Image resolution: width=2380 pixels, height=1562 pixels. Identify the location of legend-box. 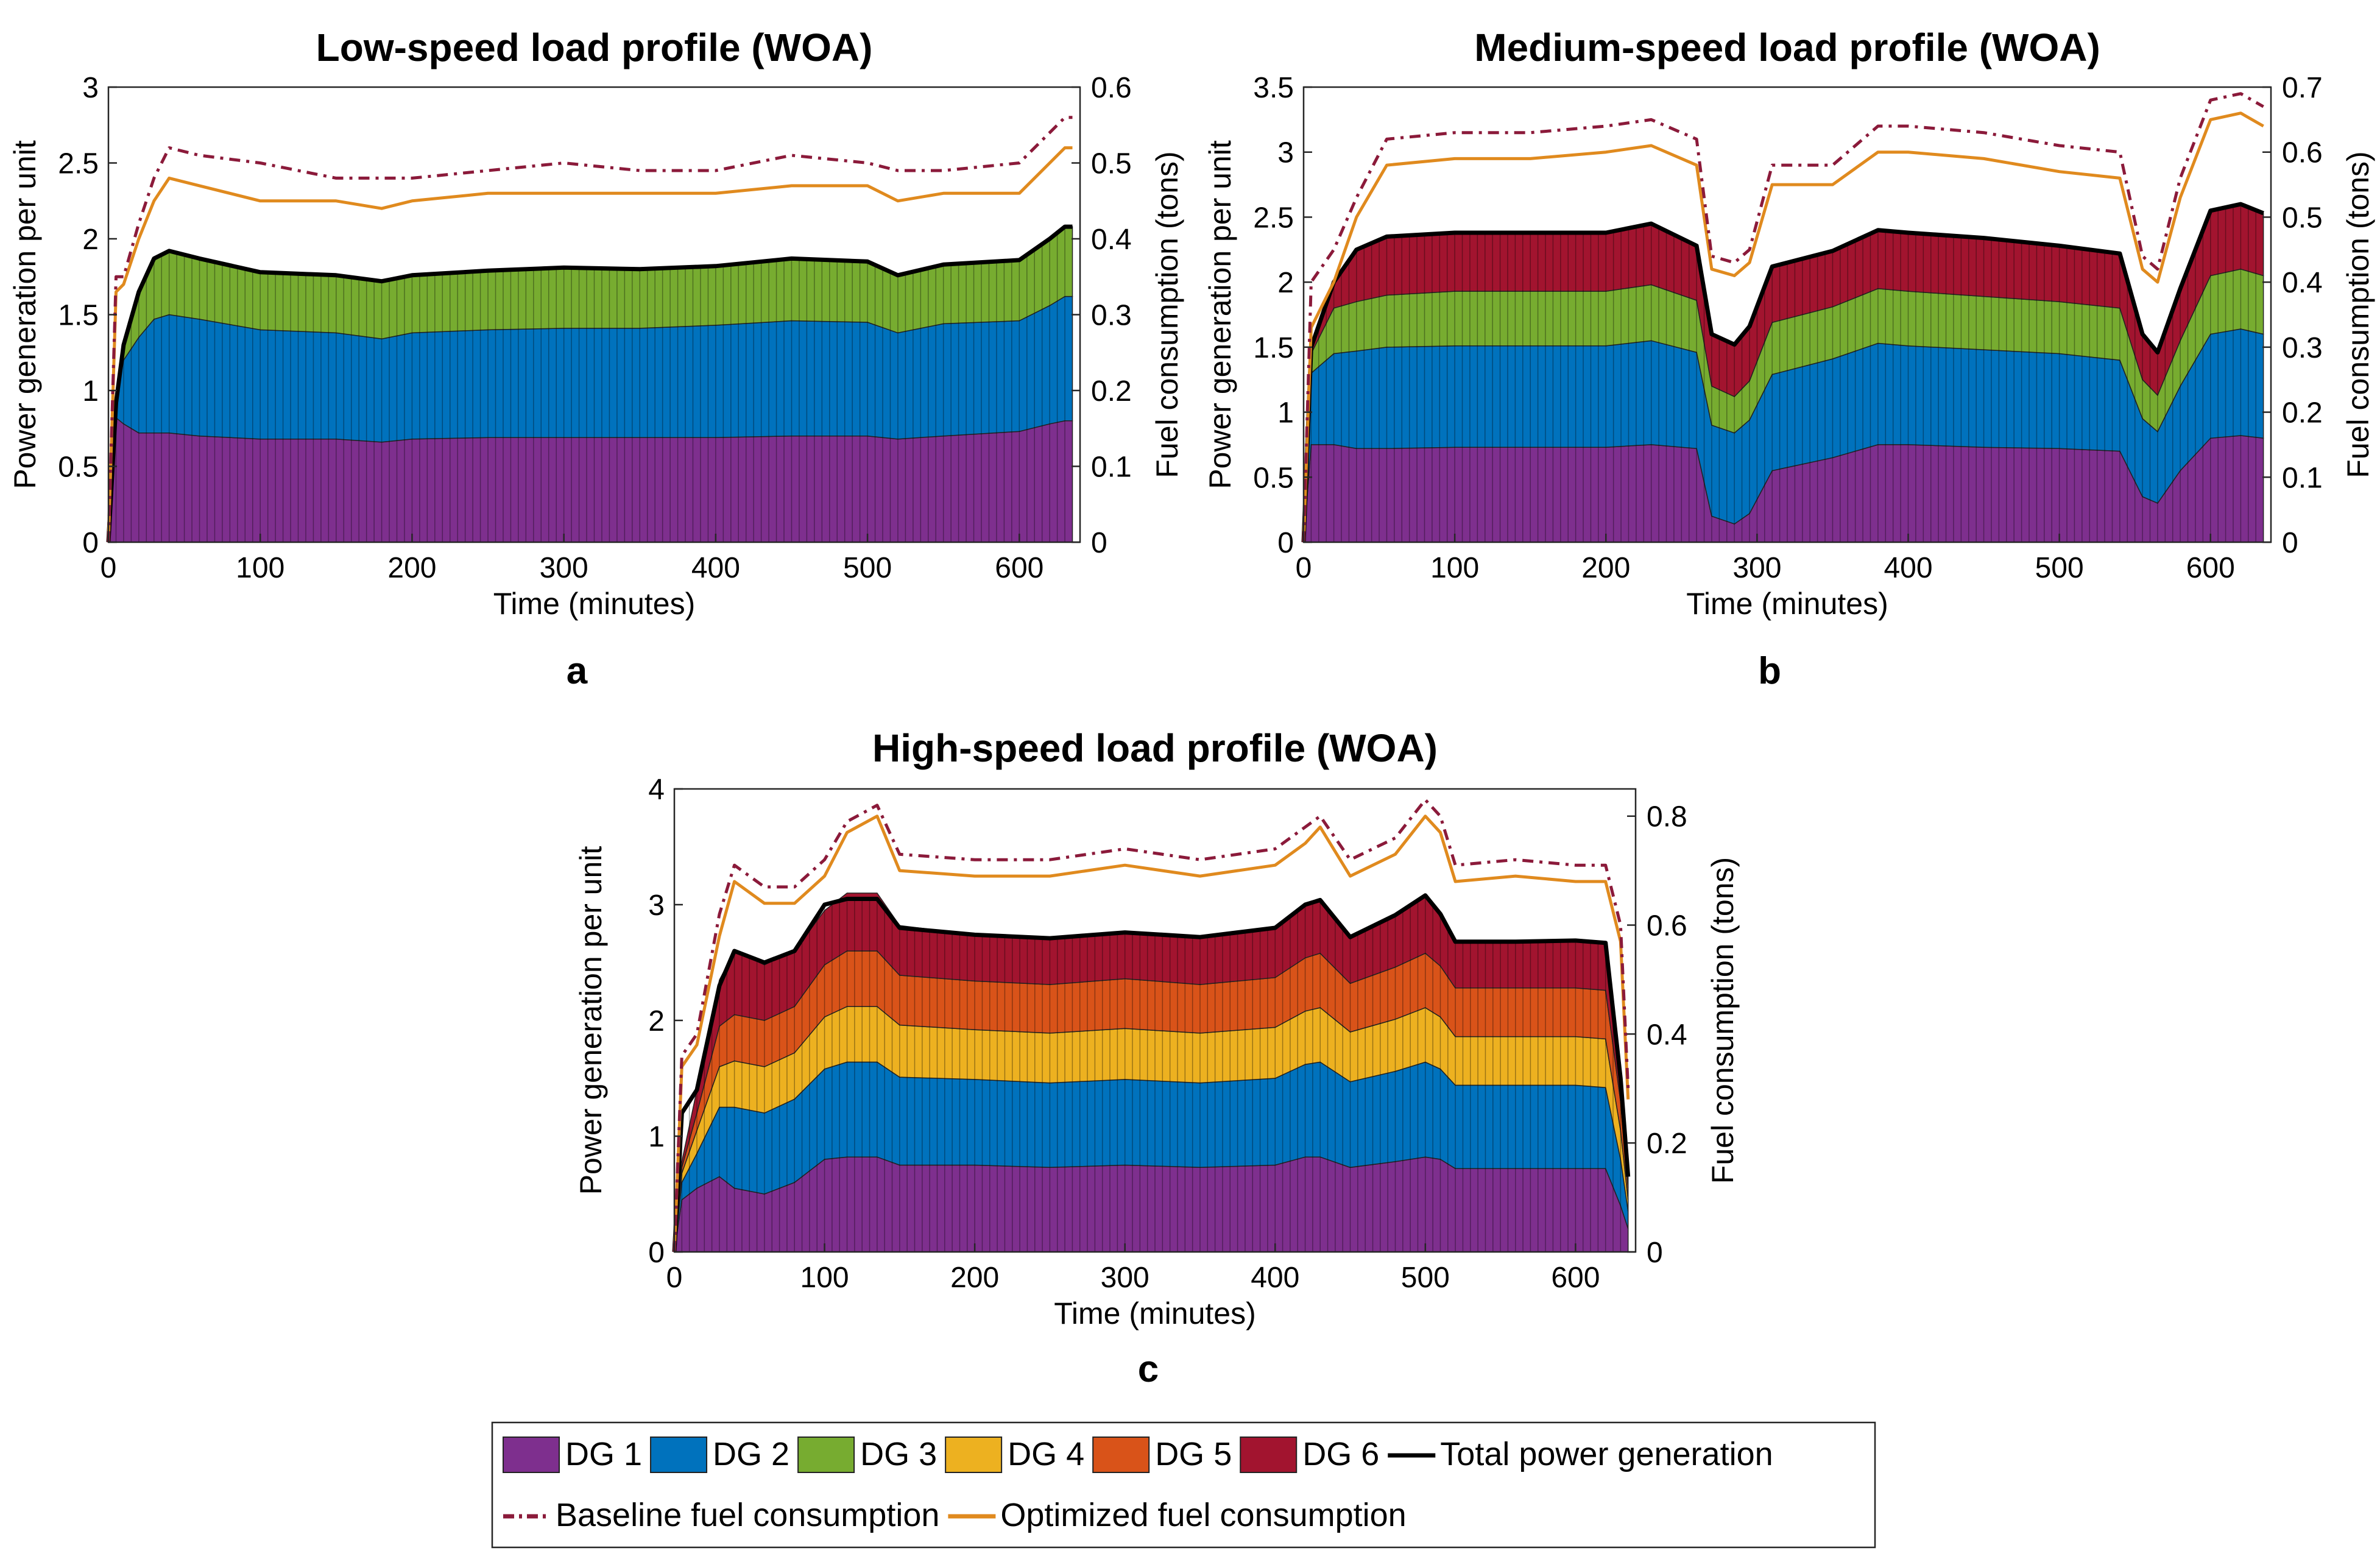
(1183, 1485).